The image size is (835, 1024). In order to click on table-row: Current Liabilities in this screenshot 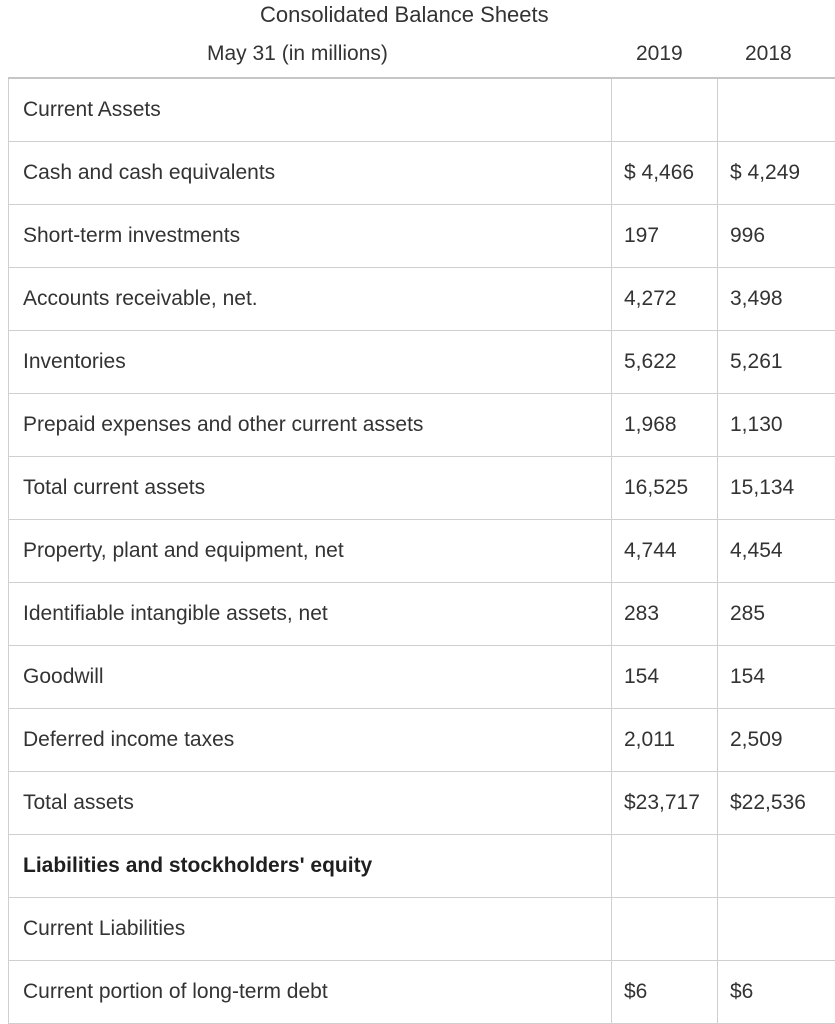, I will do `click(421, 929)`.